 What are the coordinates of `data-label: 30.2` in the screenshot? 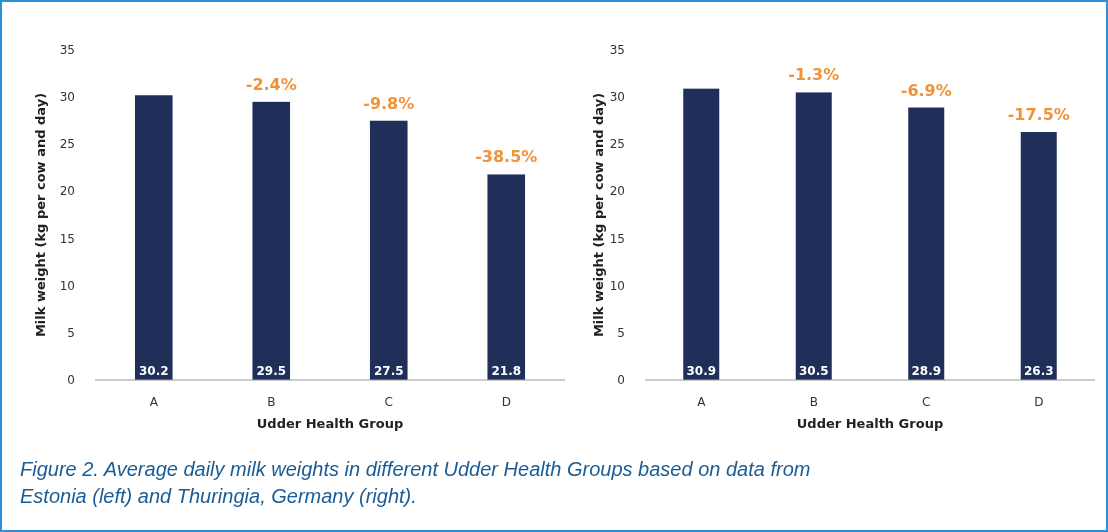 It's located at (153, 371).